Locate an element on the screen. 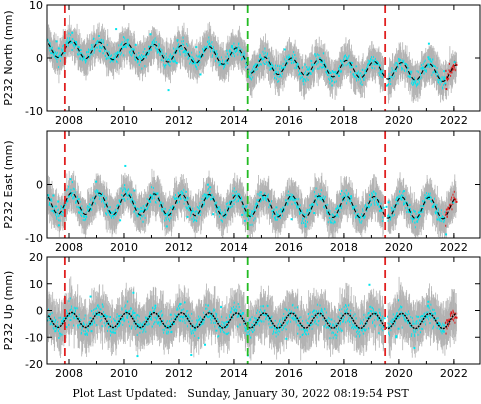 The image size is (481, 404). model-fit-line is located at coordinates (252, 61).